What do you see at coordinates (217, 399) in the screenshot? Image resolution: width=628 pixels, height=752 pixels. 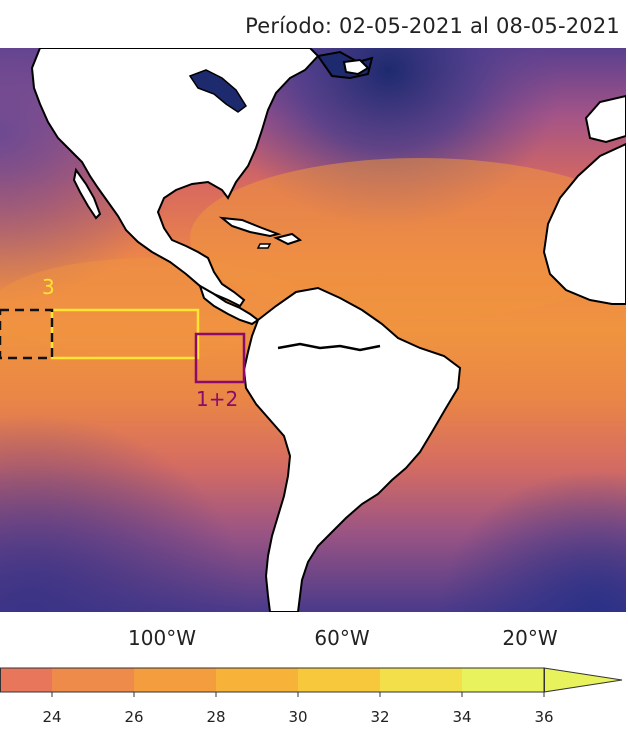 I see `nino12-label: 1+2` at bounding box center [217, 399].